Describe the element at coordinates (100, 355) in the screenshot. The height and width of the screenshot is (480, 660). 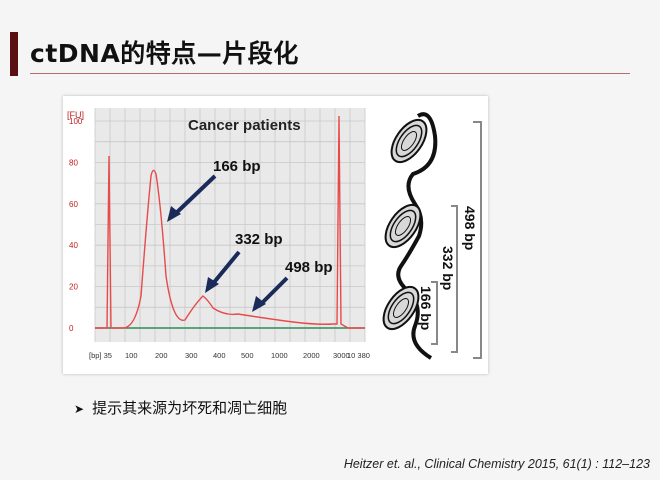
I see `x-tick-label: [bp] 35` at that location.